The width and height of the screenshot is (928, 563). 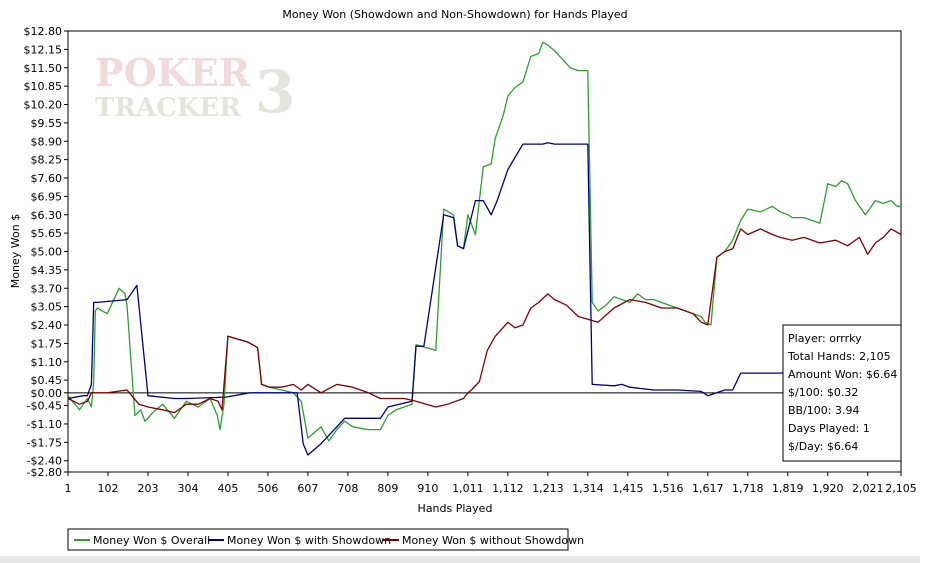 What do you see at coordinates (68, 488) in the screenshot?
I see `x-tick-label: 1` at bounding box center [68, 488].